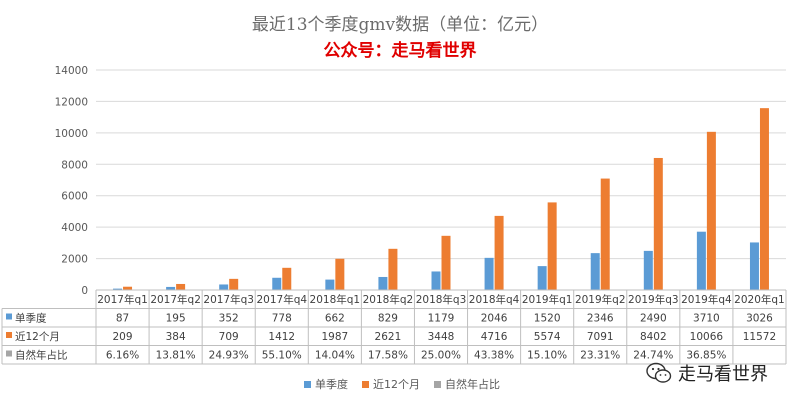 This screenshot has width=800, height=407. I want to click on legend-item-series1: 单季度, so click(326, 384).